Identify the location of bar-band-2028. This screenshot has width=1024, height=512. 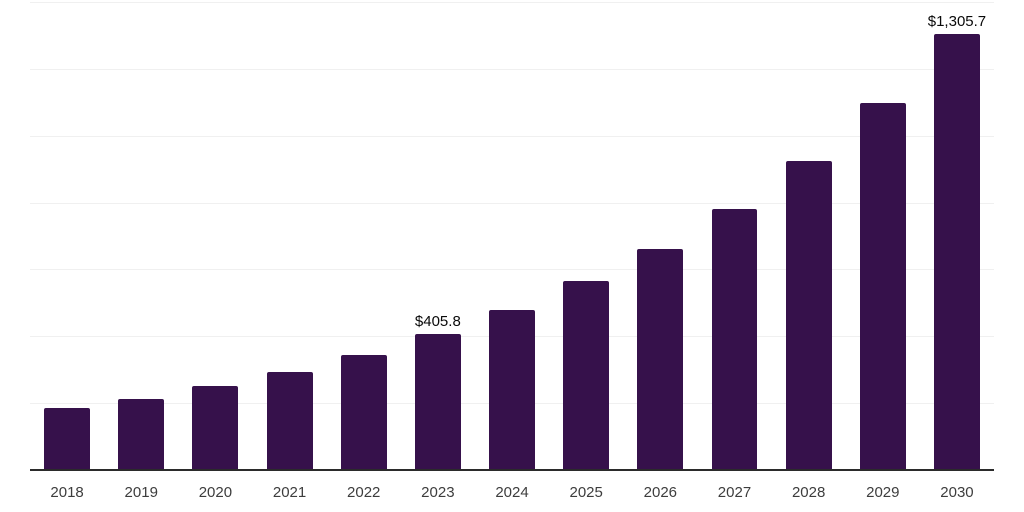
(809, 236).